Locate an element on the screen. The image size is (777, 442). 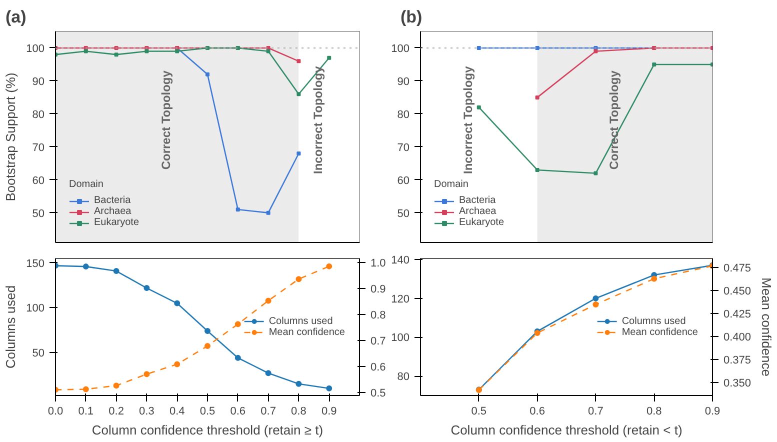
y2-axis-title: Mean confidence is located at coordinates (766, 327).